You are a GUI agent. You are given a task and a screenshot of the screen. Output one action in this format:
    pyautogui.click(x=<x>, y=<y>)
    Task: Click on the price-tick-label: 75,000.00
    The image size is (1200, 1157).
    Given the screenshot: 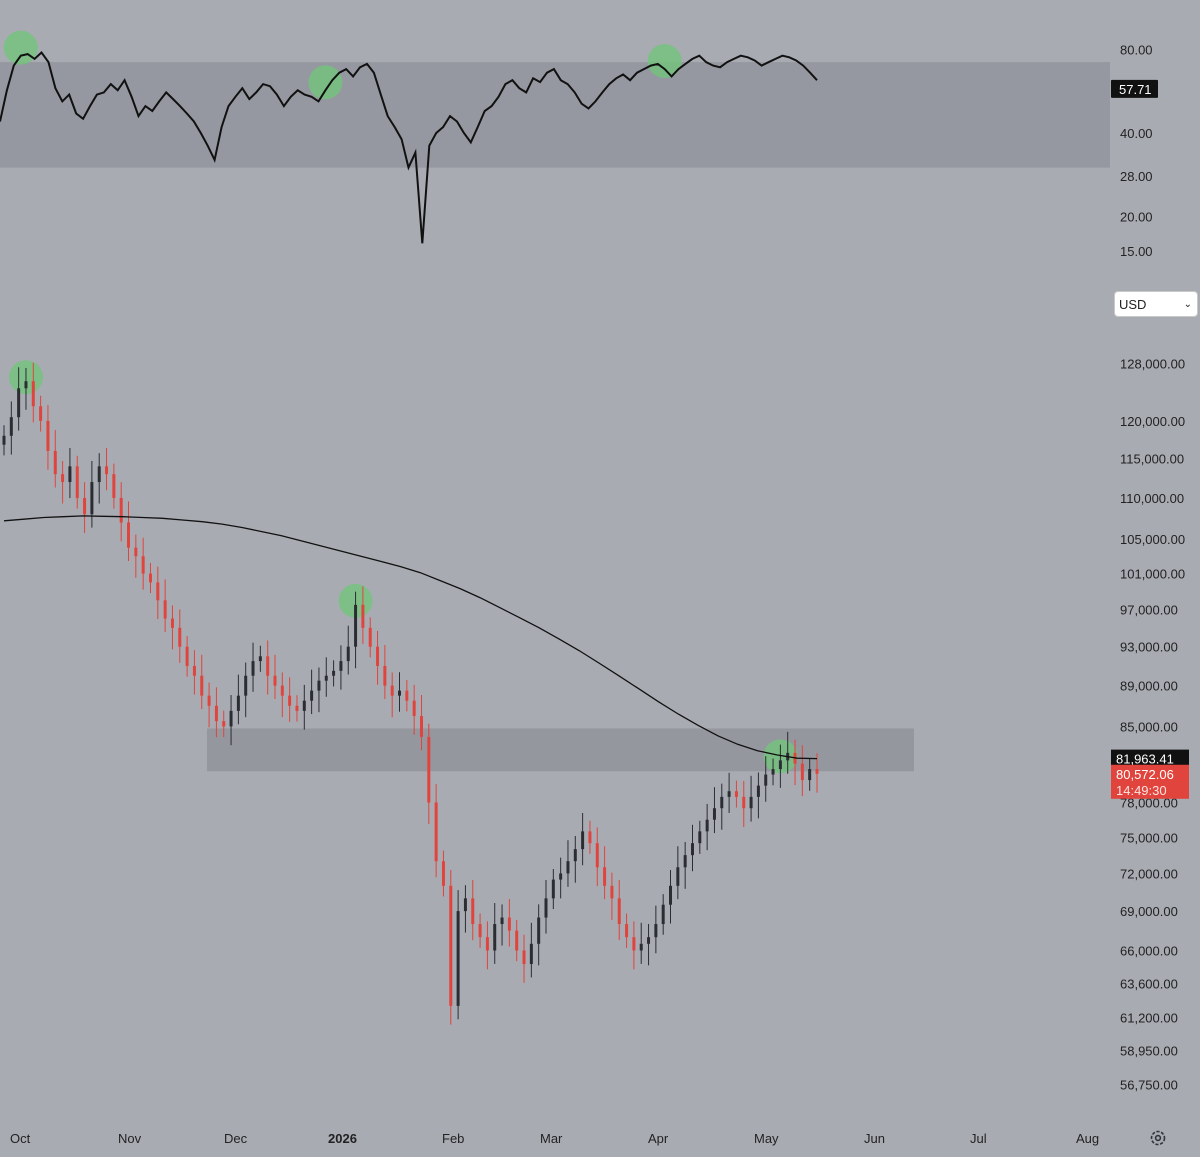 What is the action you would take?
    pyautogui.click(x=1149, y=837)
    